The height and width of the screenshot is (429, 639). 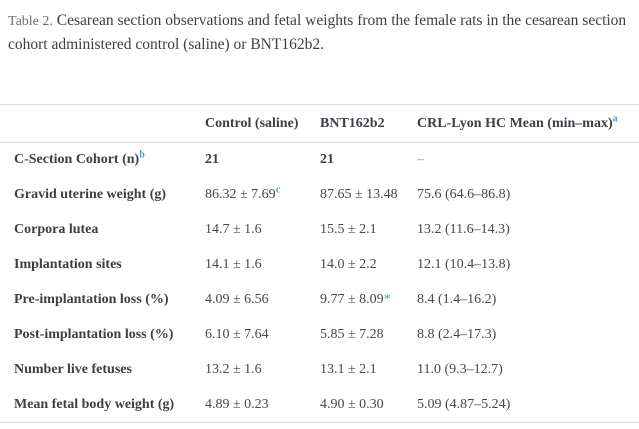 What do you see at coordinates (464, 404) in the screenshot?
I see `cell-hc-mean: 5.09 (4.87–5.24)` at bounding box center [464, 404].